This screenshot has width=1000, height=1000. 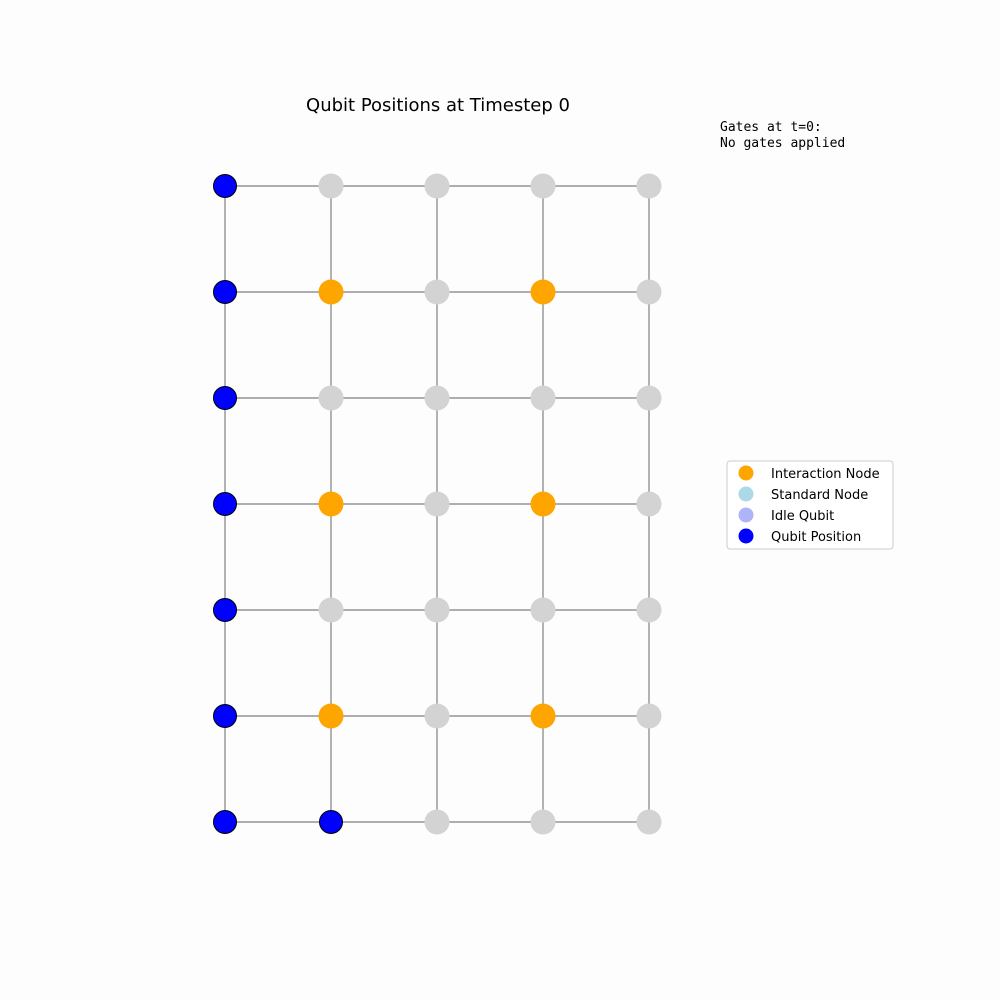 What do you see at coordinates (782, 143) in the screenshot?
I see `gates-status: No gates applied` at bounding box center [782, 143].